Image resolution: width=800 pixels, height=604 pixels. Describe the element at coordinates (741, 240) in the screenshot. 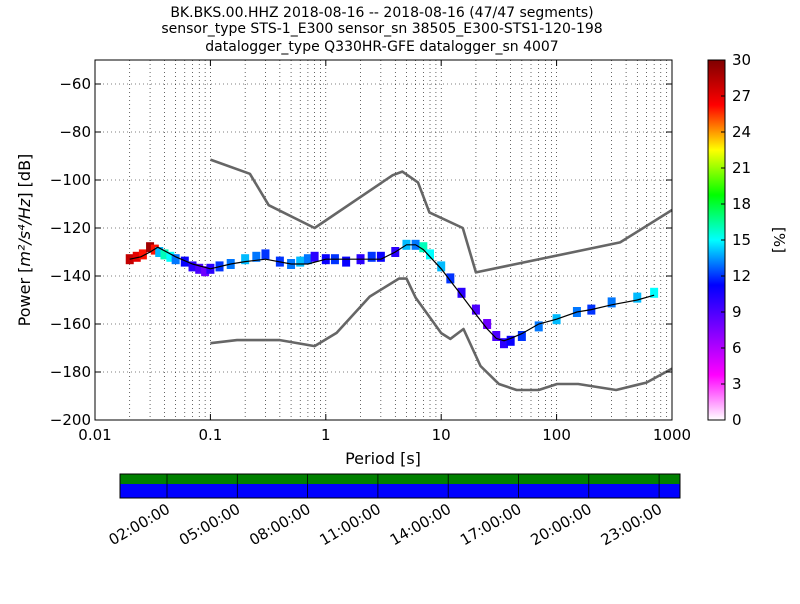

I see `colorbar-tick-label: 15` at that location.